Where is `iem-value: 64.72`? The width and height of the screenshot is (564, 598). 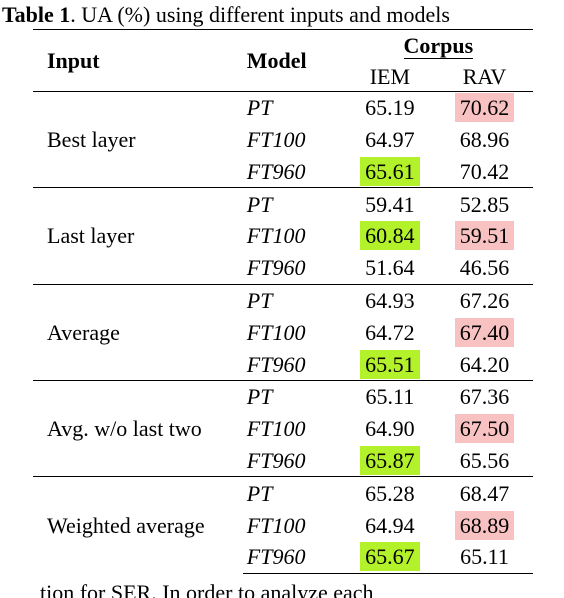
iem-value: 64.72 is located at coordinates (390, 332).